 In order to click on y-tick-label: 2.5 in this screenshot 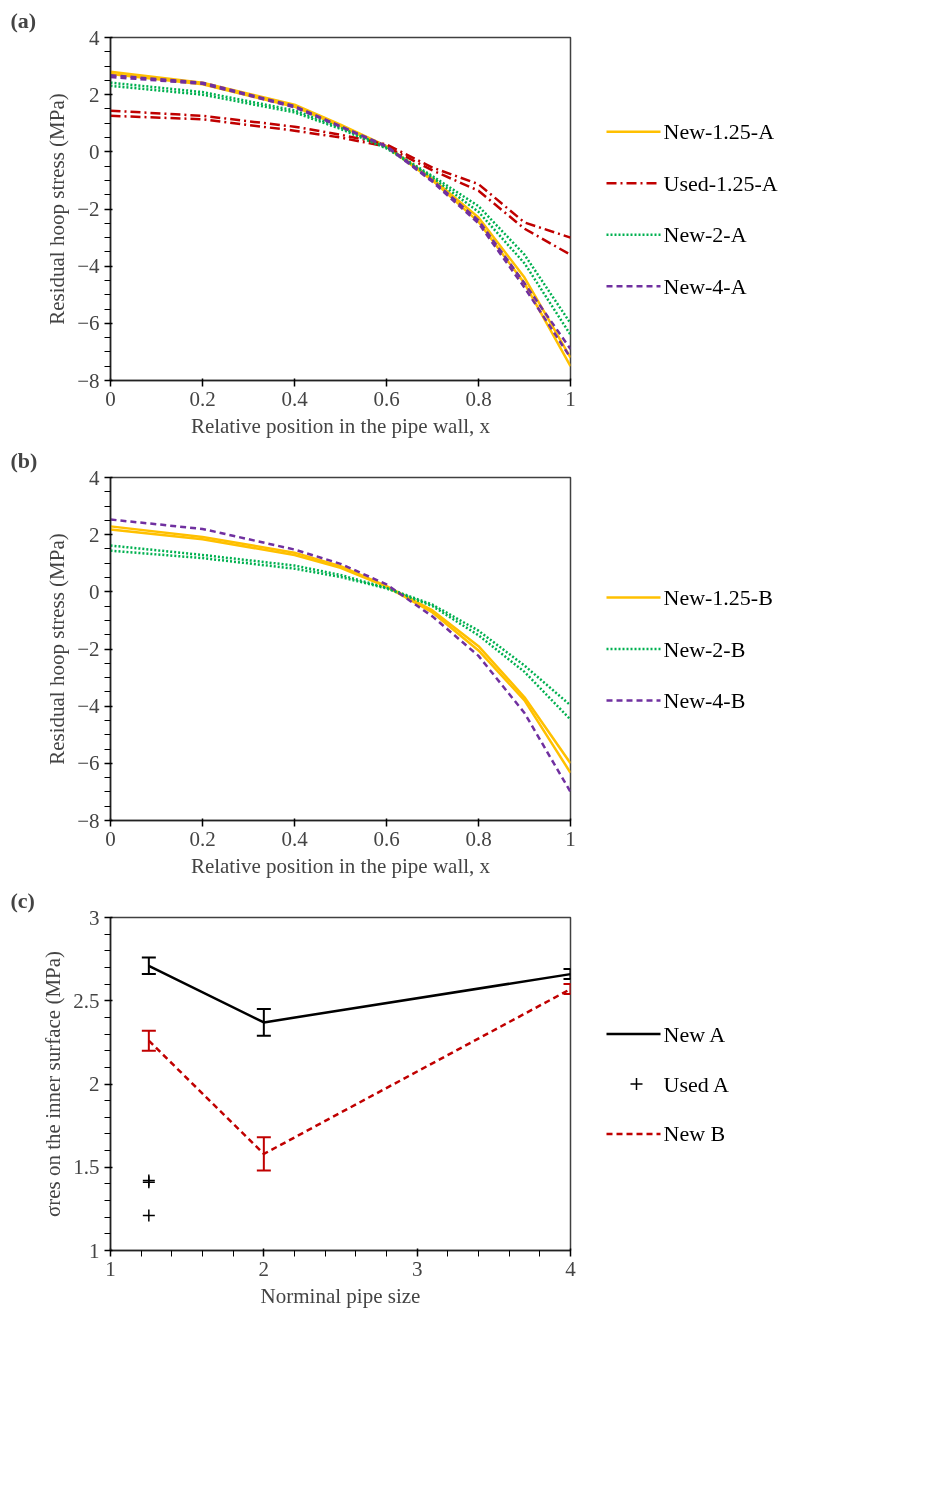, I will do `click(86, 1000)`.